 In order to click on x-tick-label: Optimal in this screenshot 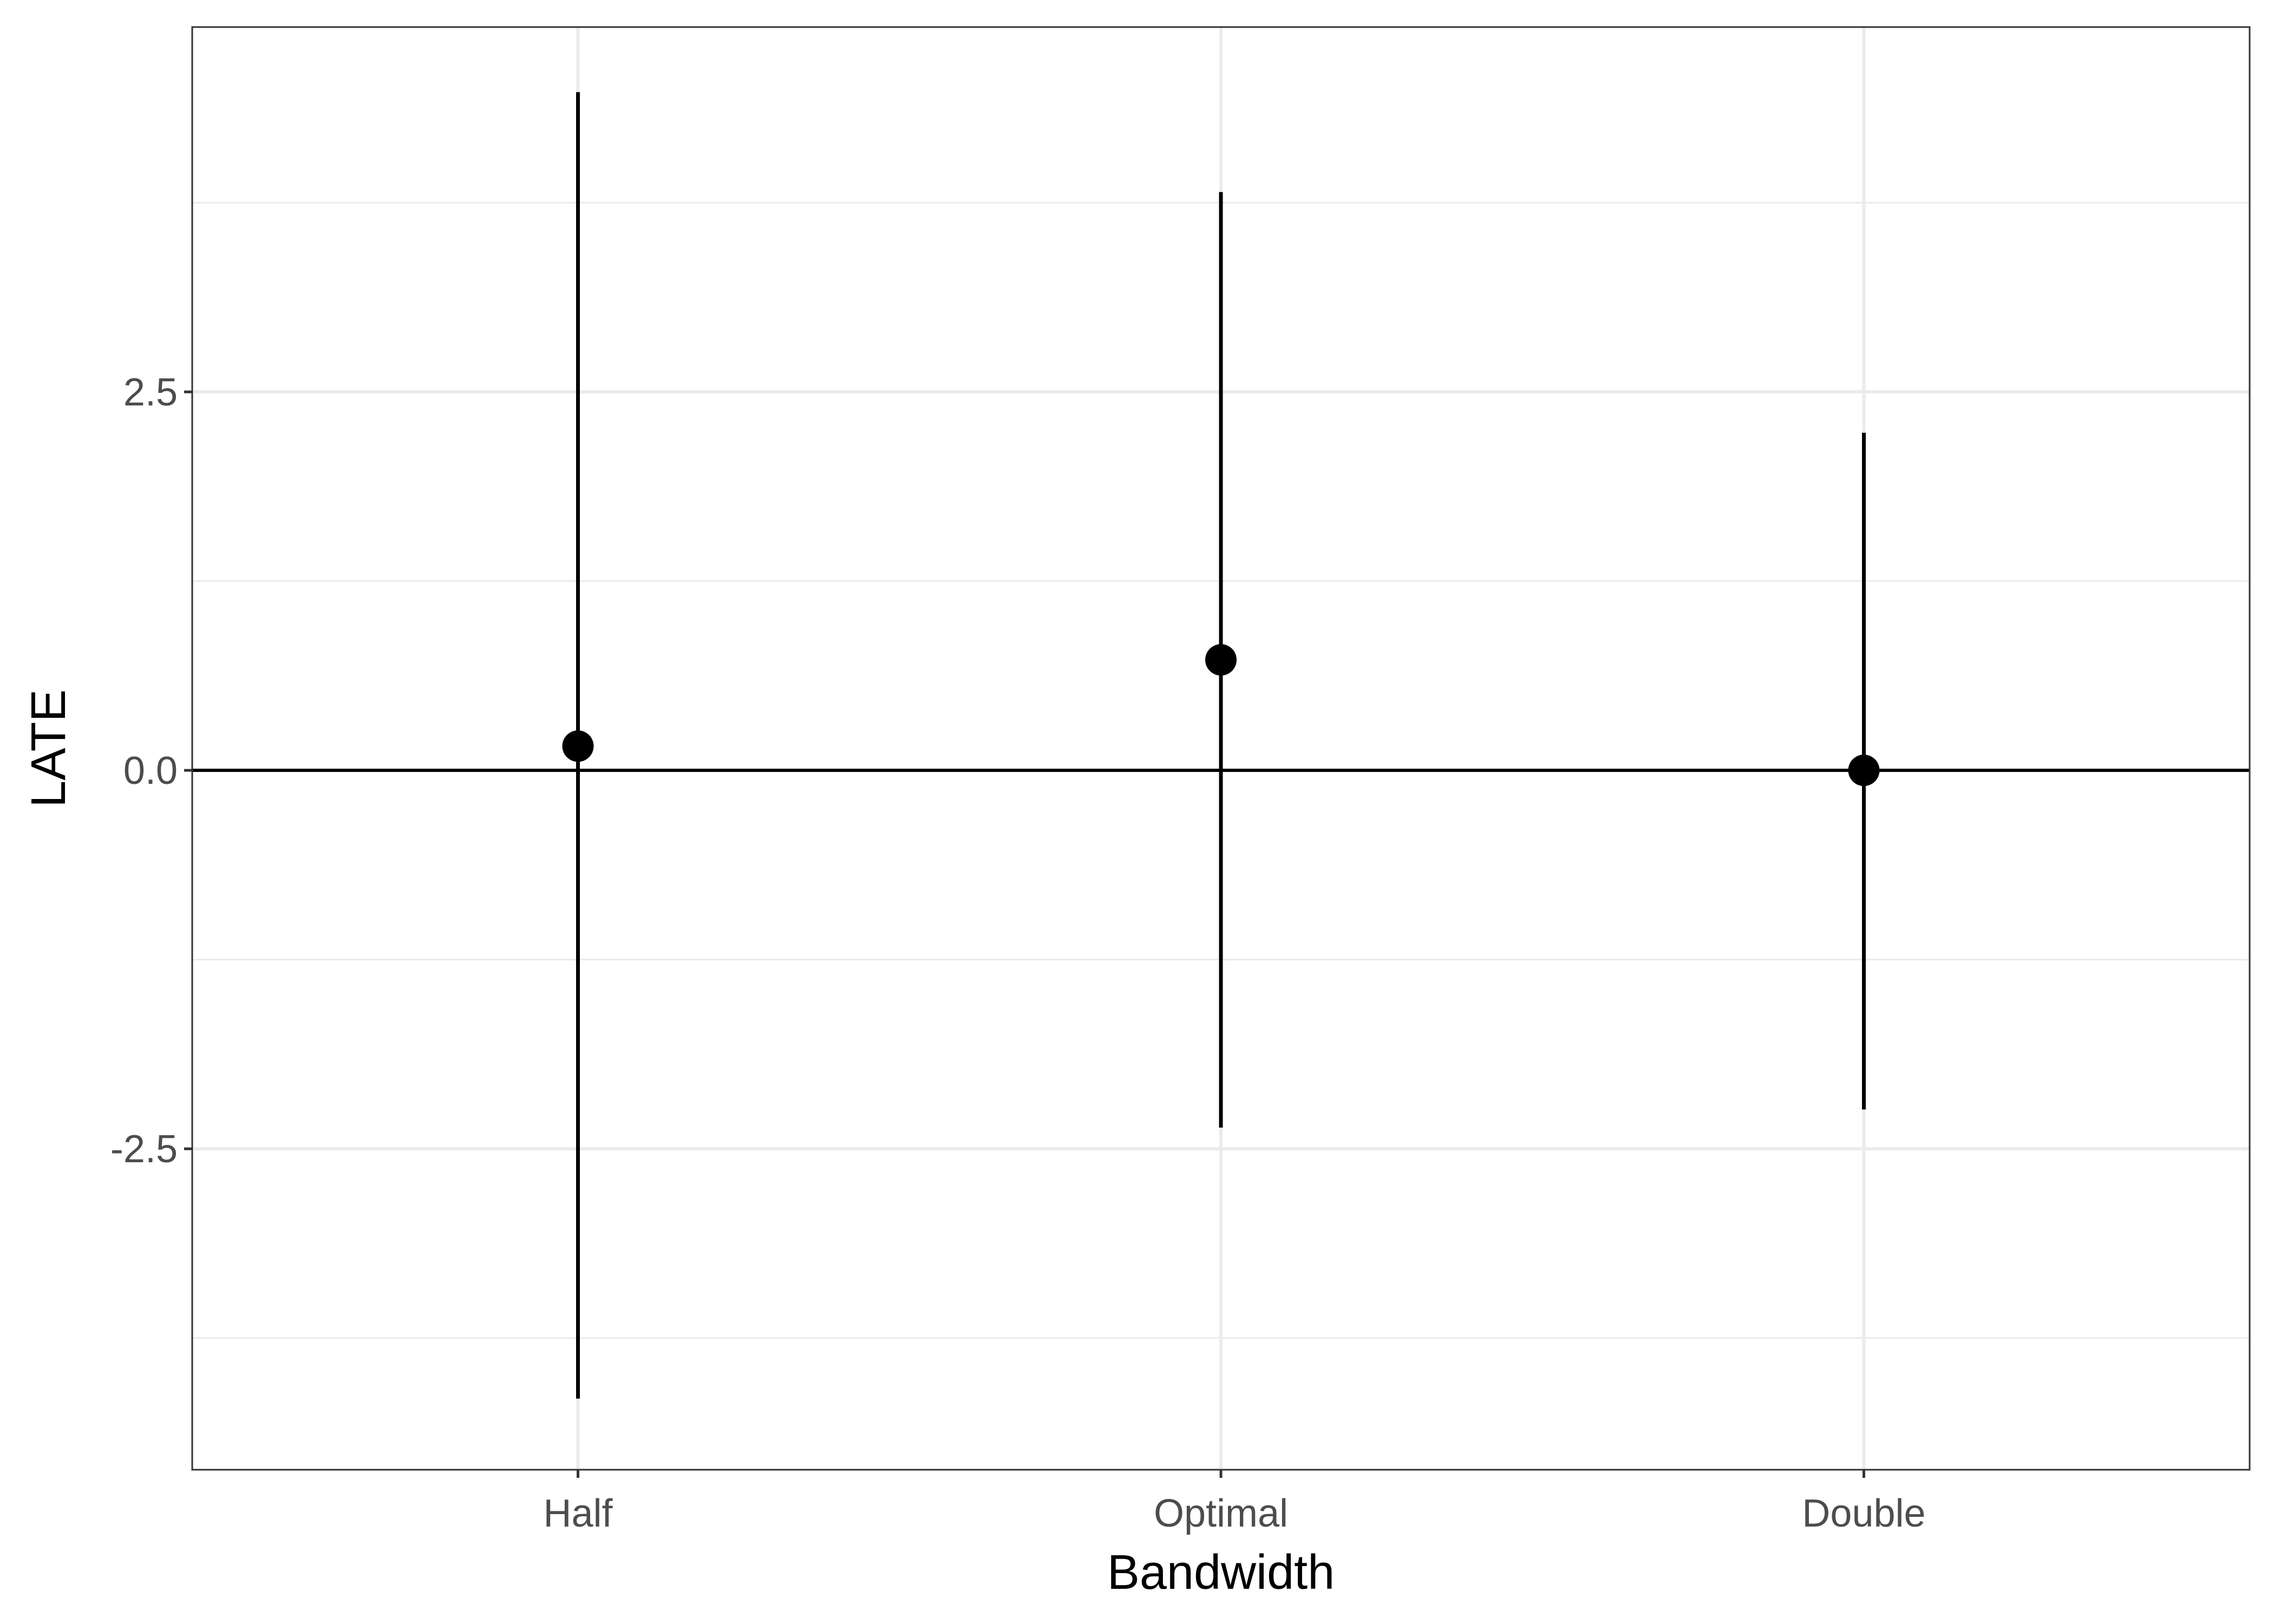, I will do `click(1221, 1513)`.